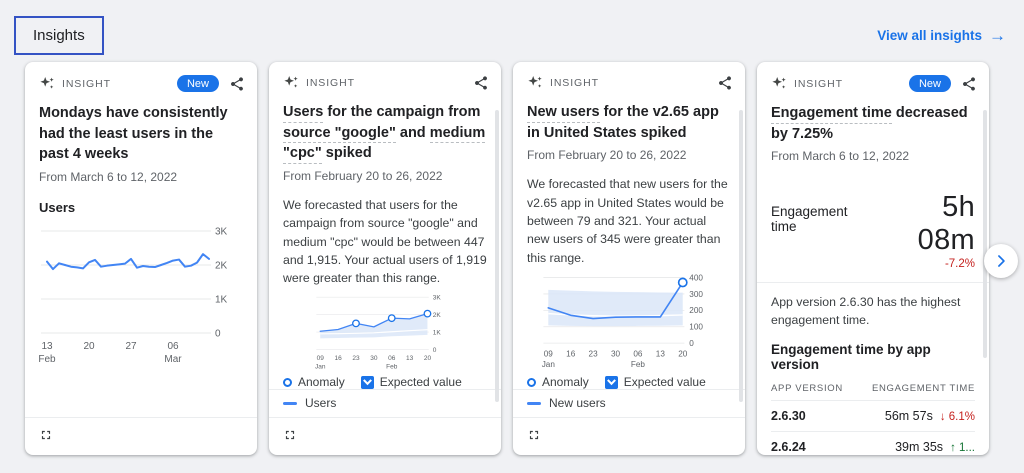  What do you see at coordinates (108, 176) in the screenshot?
I see `insight-date: From March 6 to 12, 2022` at bounding box center [108, 176].